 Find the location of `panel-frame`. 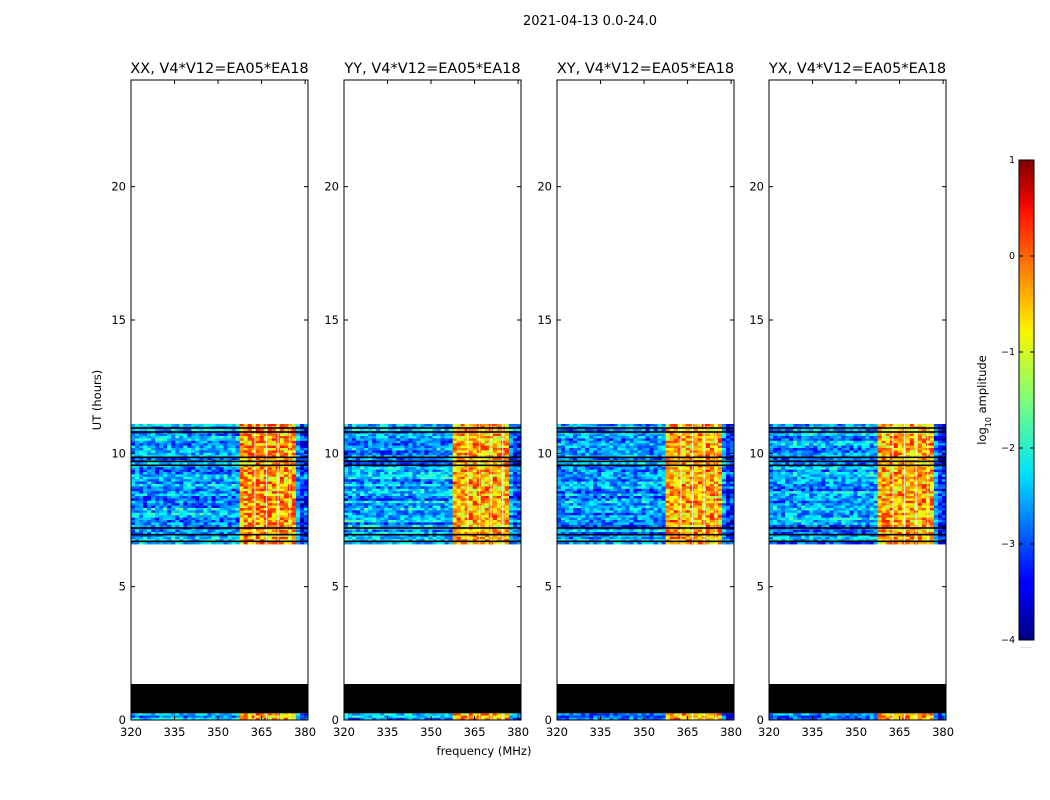

panel-frame is located at coordinates (432, 400).